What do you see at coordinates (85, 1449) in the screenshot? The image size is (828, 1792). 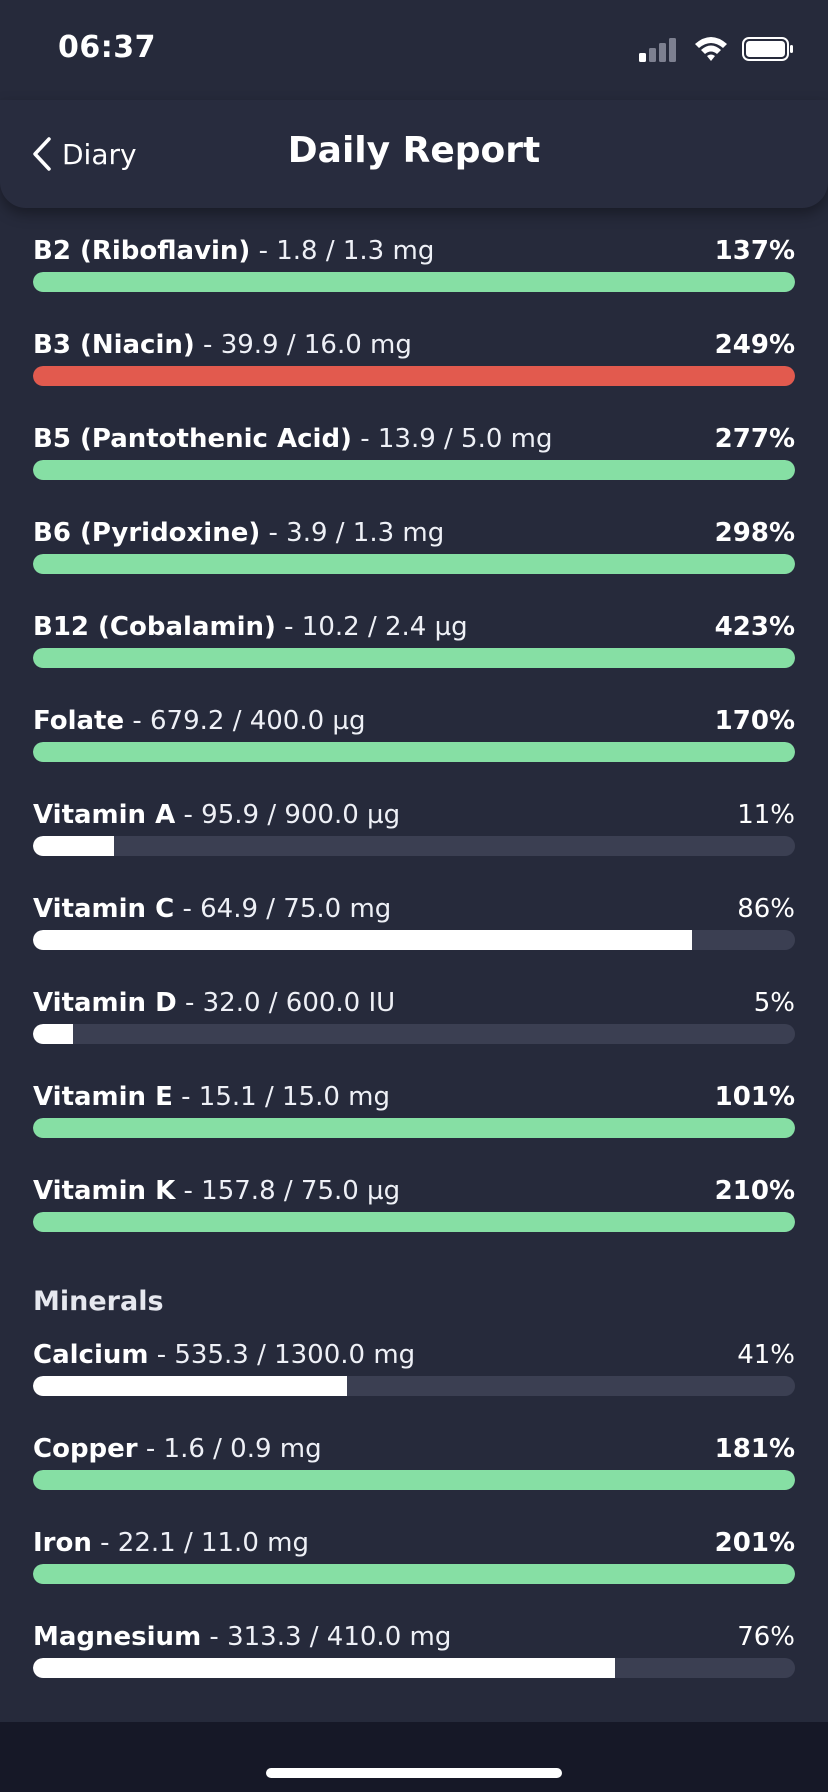 I see `nutrient-name: Copper` at bounding box center [85, 1449].